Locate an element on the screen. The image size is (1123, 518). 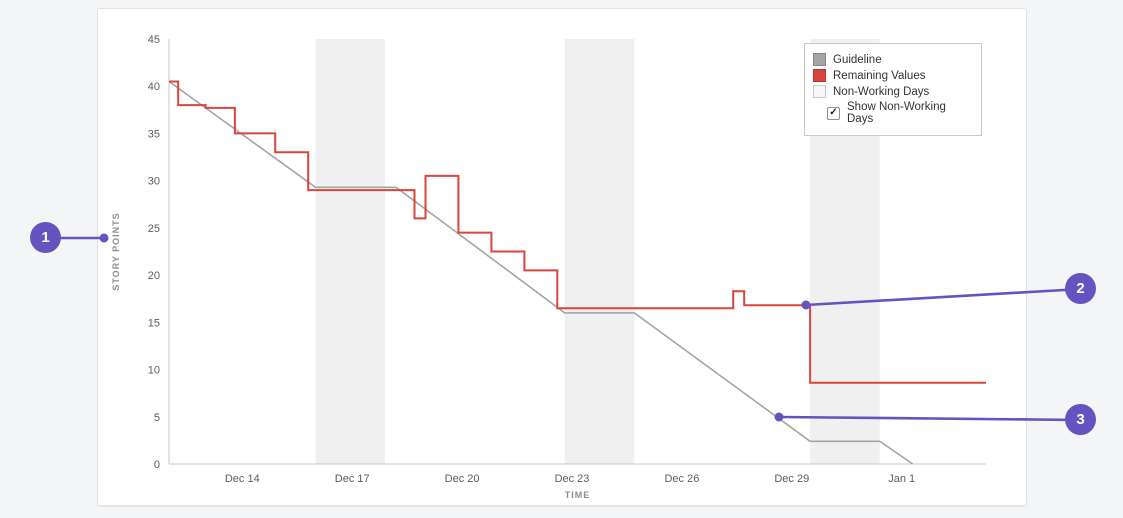
callout-badge-1: 1 is located at coordinates (45, 237).